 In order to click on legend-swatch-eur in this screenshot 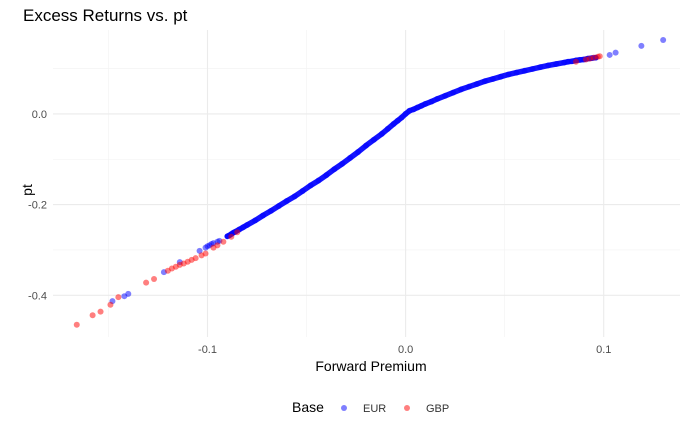, I will do `click(344, 408)`.